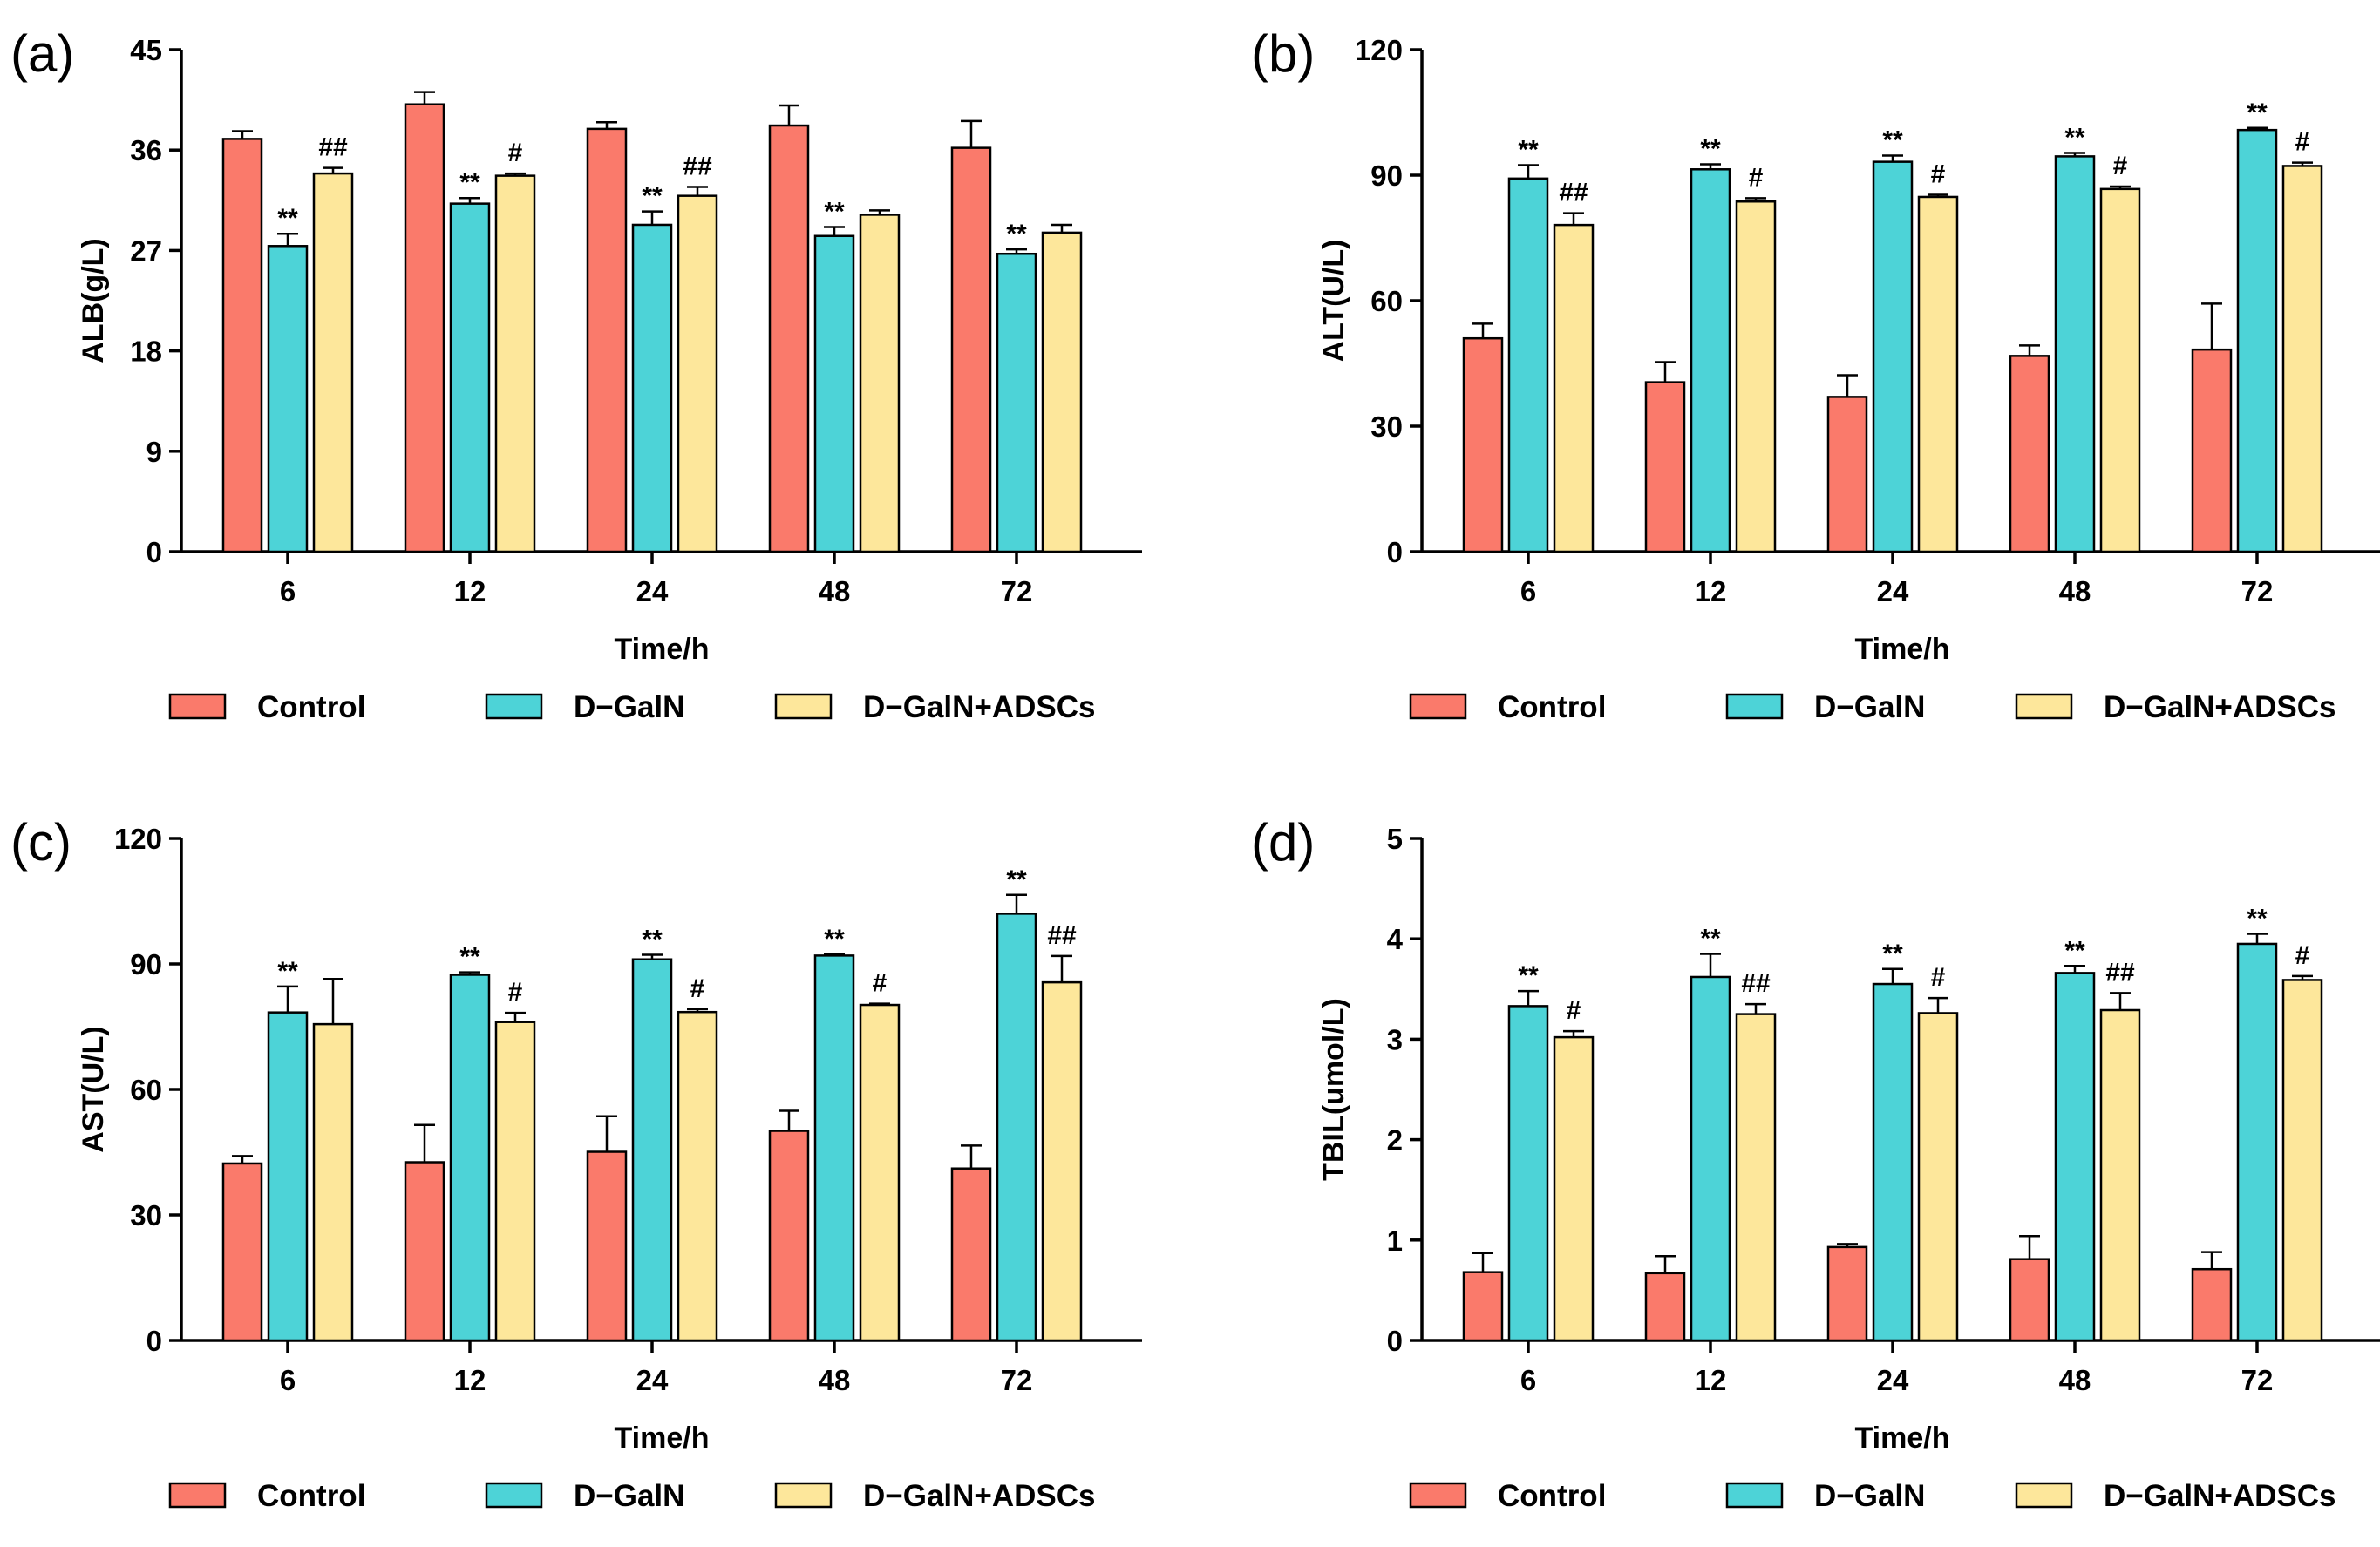  What do you see at coordinates (1333, 301) in the screenshot?
I see `y-axis-title: ALT(U/L)` at bounding box center [1333, 301].